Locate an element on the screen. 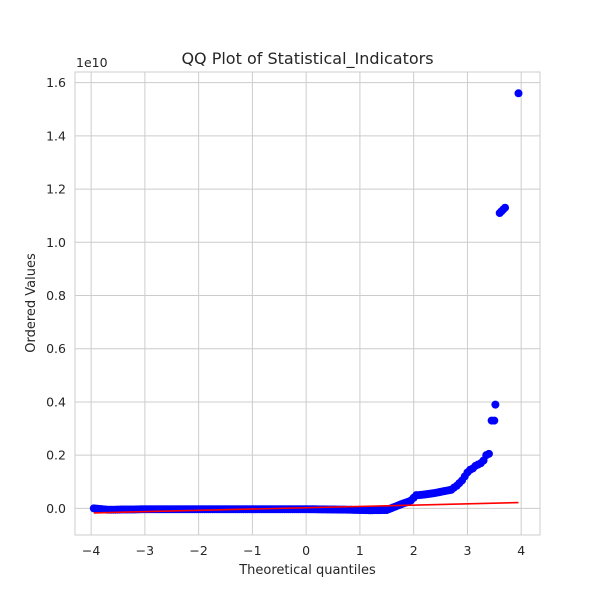  x-tick-label: −1 is located at coordinates (252, 550).